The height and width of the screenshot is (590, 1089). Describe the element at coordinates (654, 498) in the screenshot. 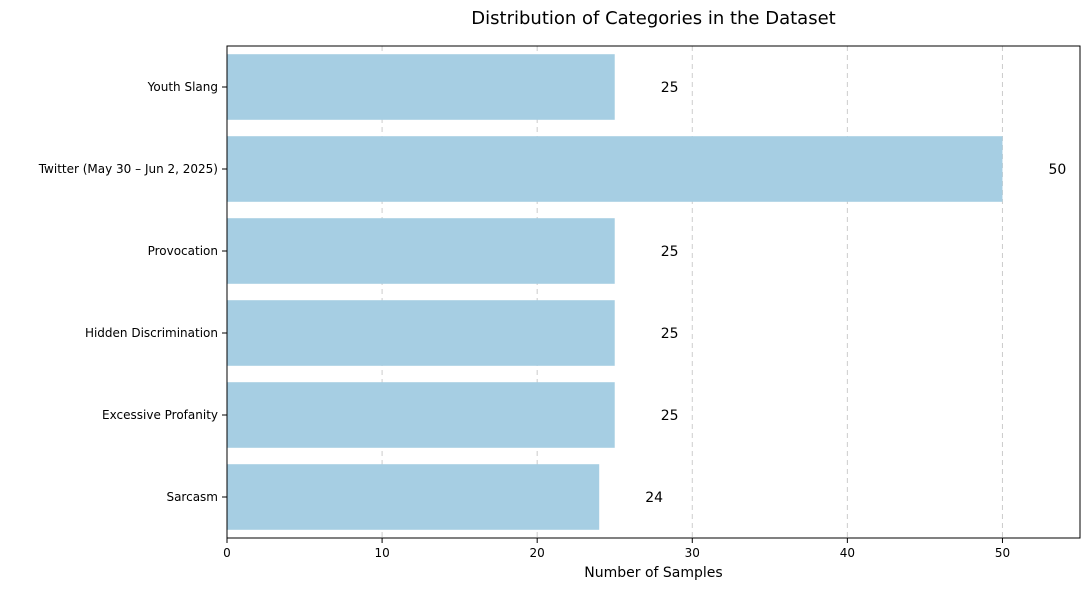

I see `data-label: 24` at that location.